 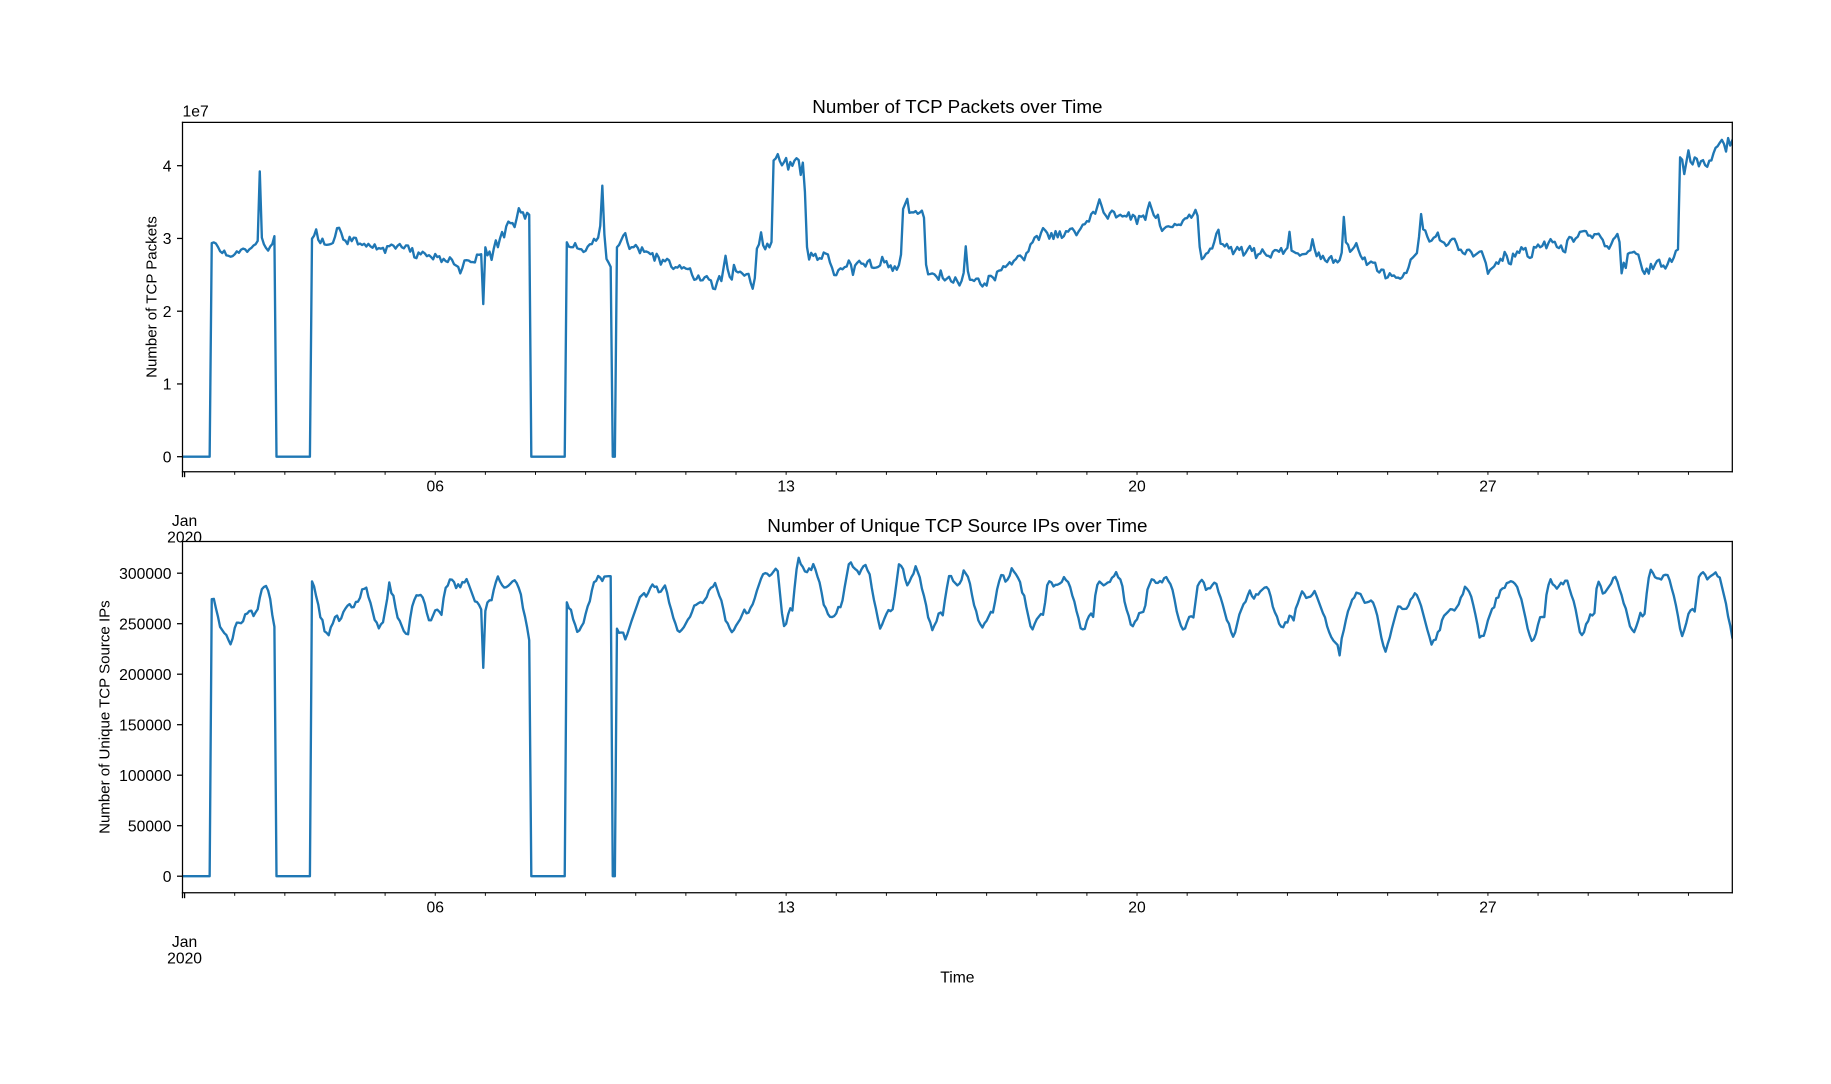 I want to click on svg-text: Time, so click(x=957, y=977).